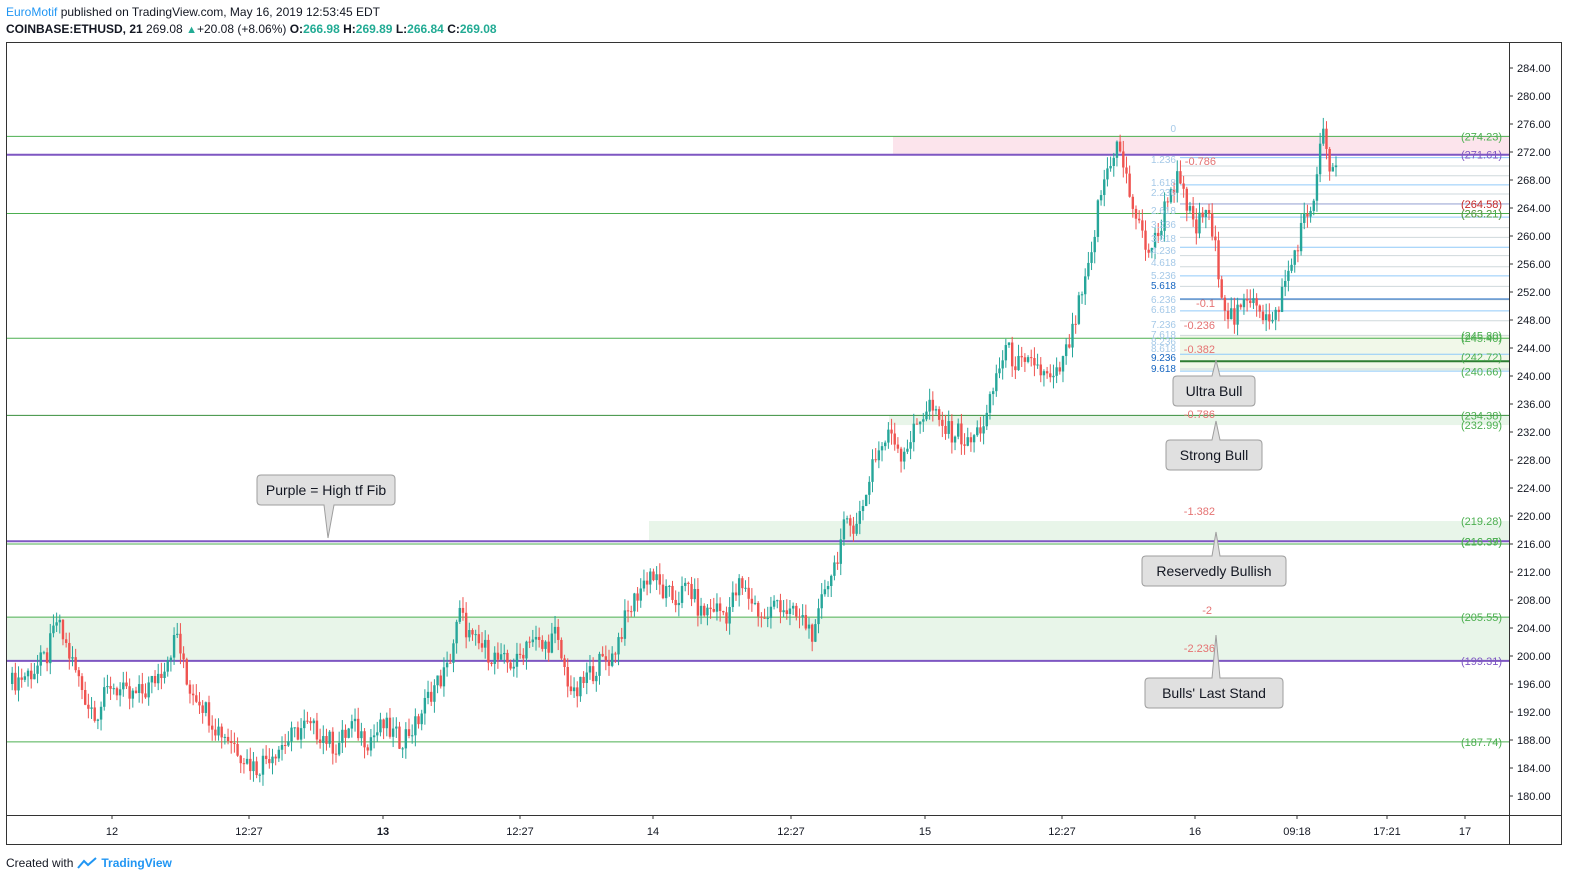 The image size is (1588, 892). I want to click on fib-label-5-618: 5.618, so click(1163, 286).